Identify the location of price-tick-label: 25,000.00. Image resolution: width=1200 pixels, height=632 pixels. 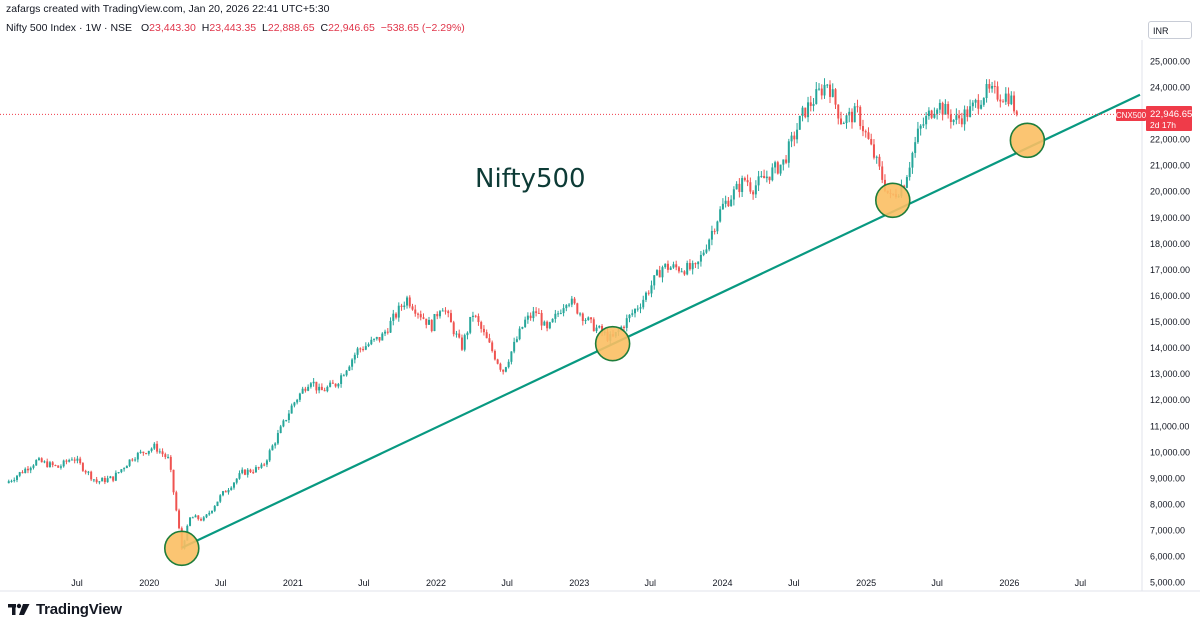
(1170, 61).